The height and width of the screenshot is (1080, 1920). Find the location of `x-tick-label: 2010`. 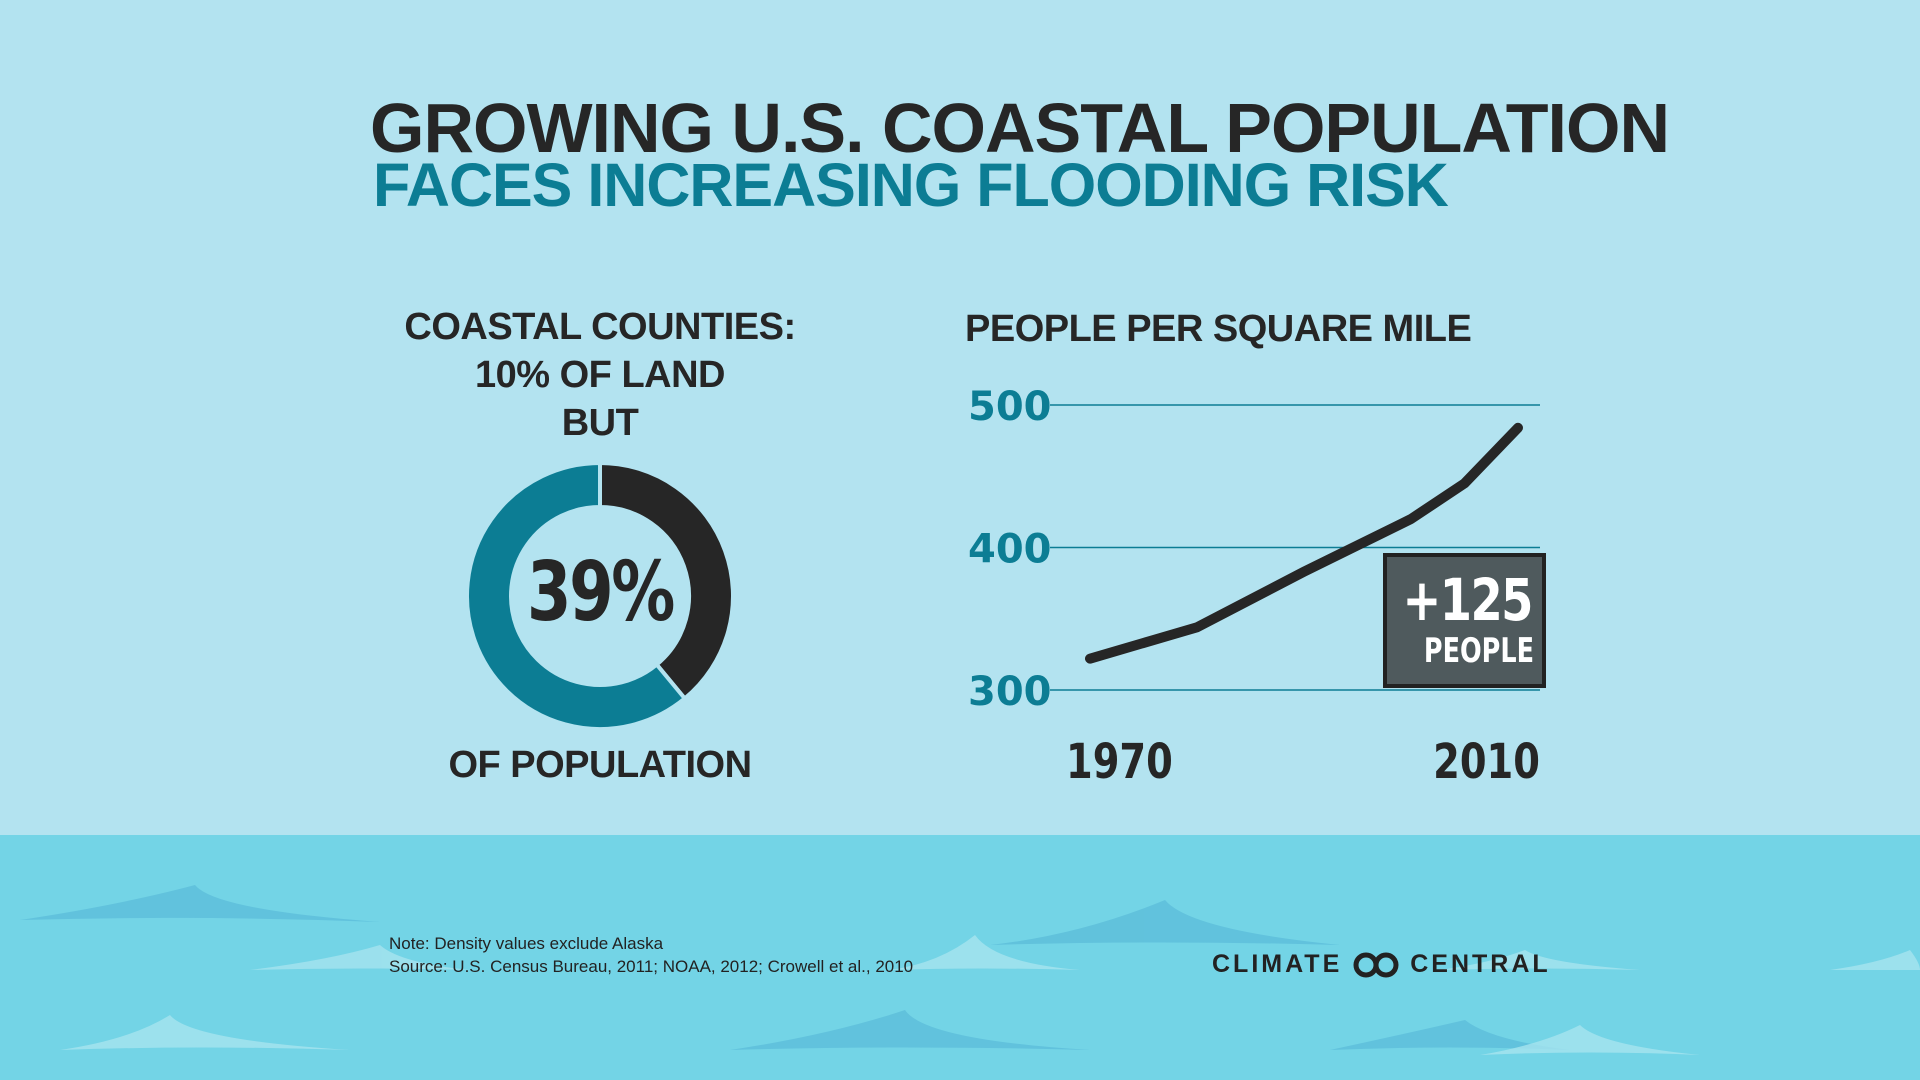

x-tick-label: 2010 is located at coordinates (1486, 762).